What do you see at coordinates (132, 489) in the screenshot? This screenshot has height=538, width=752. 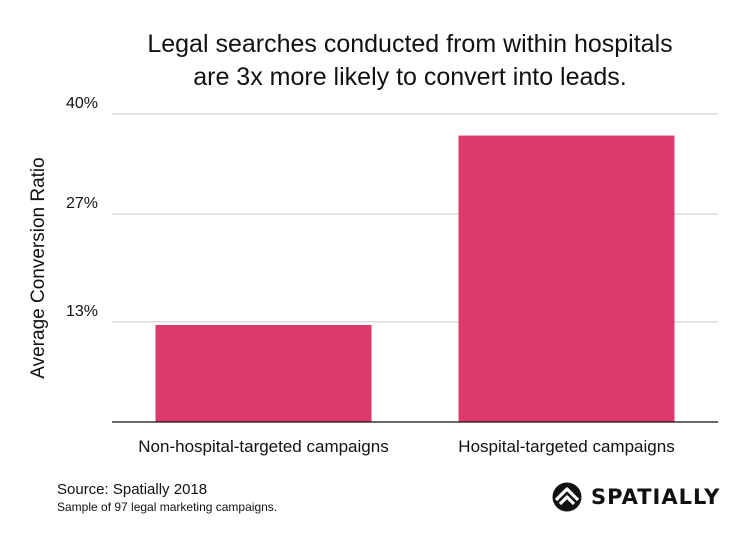 I see `source-text: Source: Spatially 2018` at bounding box center [132, 489].